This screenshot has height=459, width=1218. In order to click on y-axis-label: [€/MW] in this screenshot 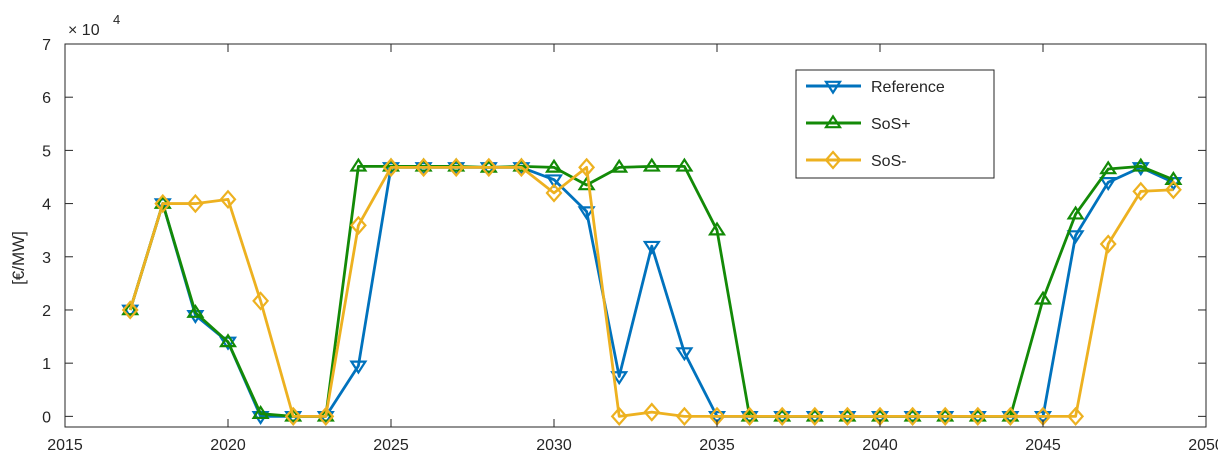, I will do `click(18, 258)`.